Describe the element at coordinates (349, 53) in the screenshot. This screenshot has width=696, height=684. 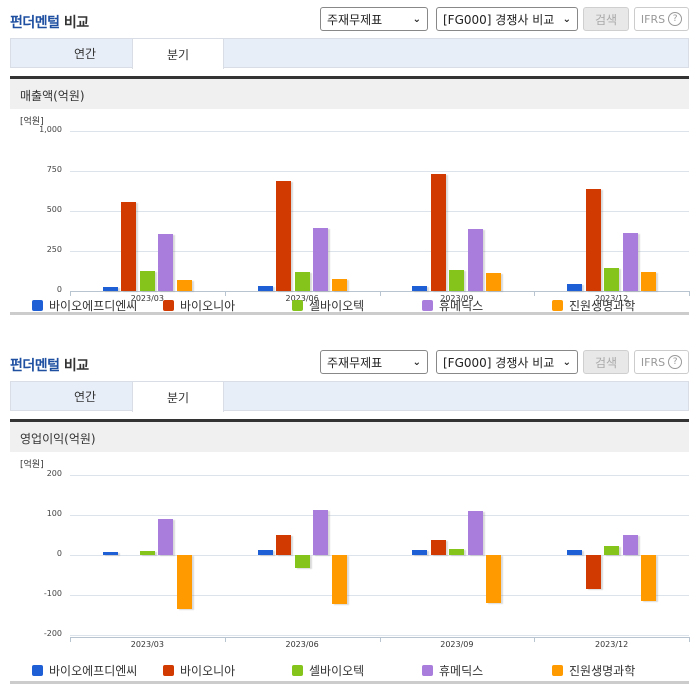
I see `period-tabs: 연간 분기` at that location.